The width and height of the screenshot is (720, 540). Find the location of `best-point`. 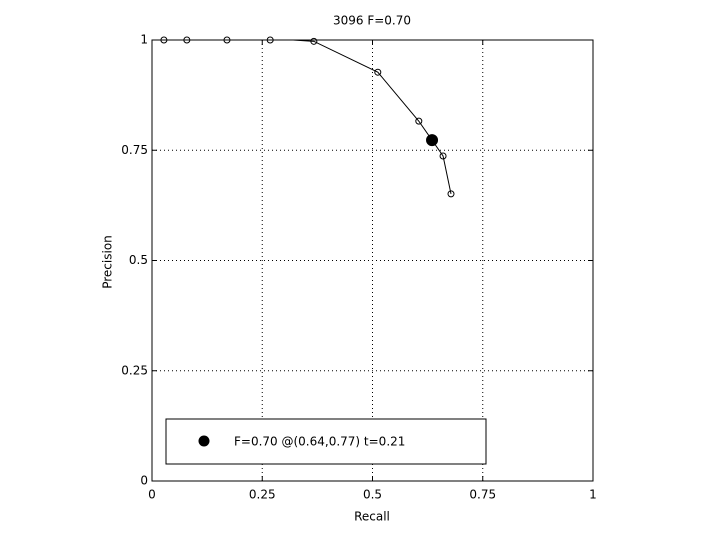

best-point is located at coordinates (432, 140).